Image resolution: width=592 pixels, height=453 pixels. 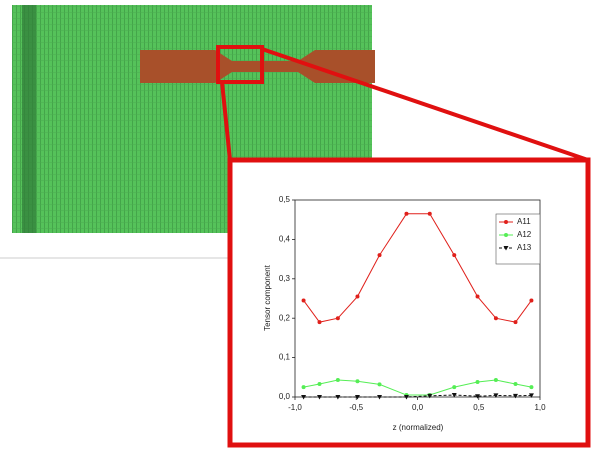 I want to click on x-axis-label: z (normalized), so click(x=418, y=427).